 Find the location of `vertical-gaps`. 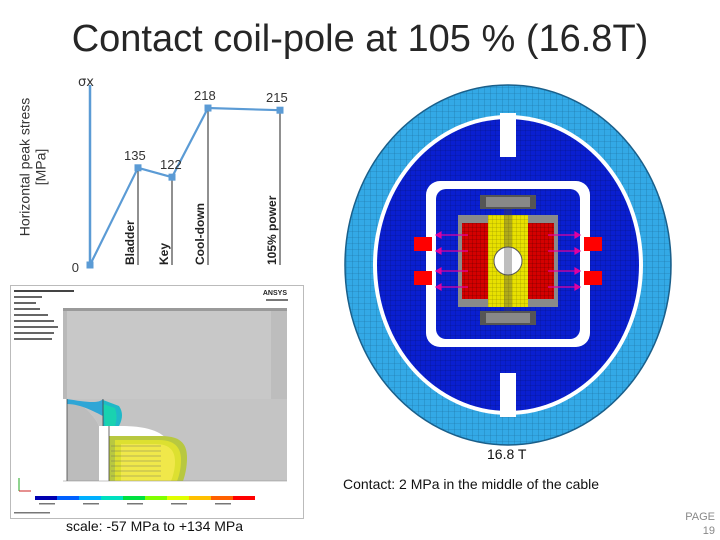

vertical-gaps is located at coordinates (508, 265).